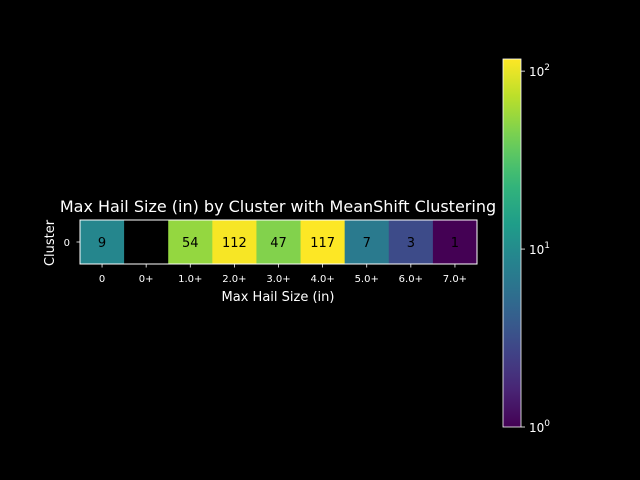 The height and width of the screenshot is (480, 640). I want to click on x-tick-label: 0+, so click(146, 279).